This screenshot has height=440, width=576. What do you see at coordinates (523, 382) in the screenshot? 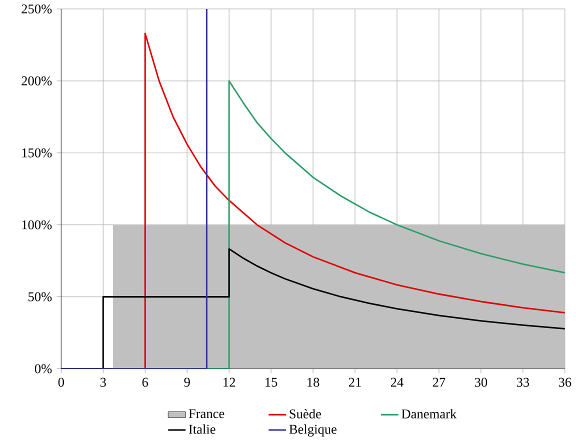
I see `x-tick-label: 33` at bounding box center [523, 382].